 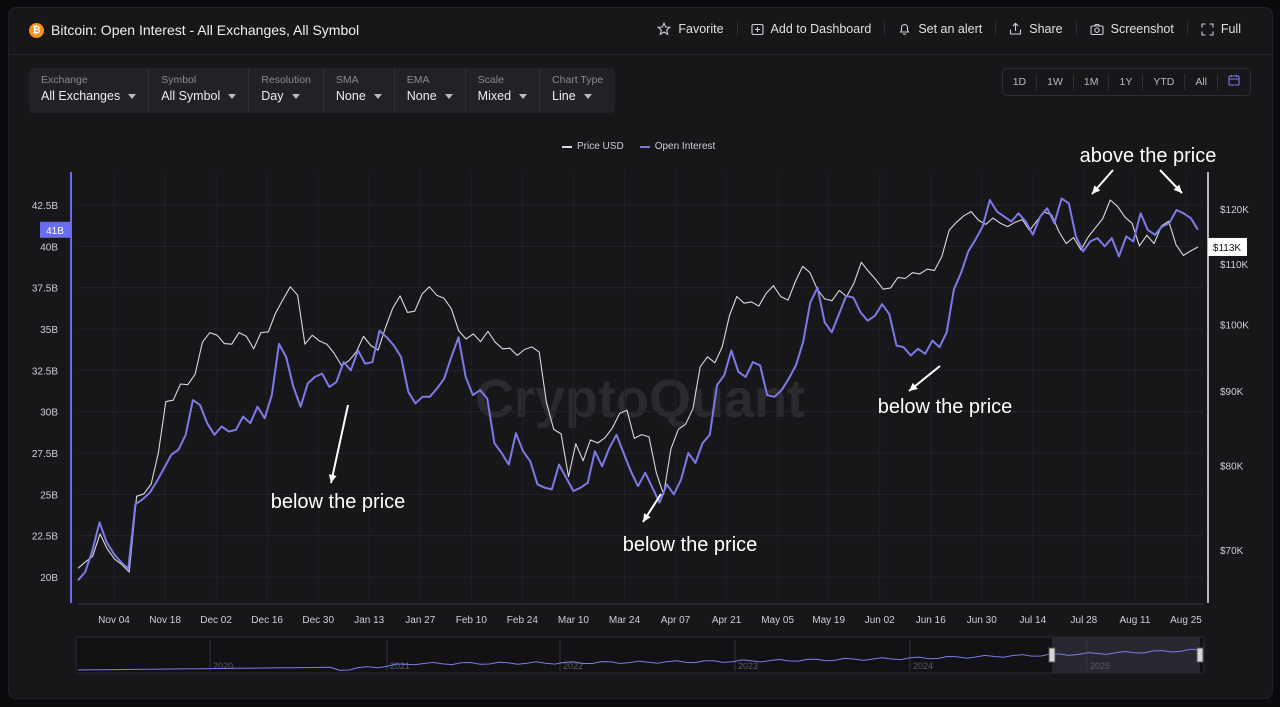 What do you see at coordinates (267, 620) in the screenshot?
I see `x-axis-tick-label: Dec 16` at bounding box center [267, 620].